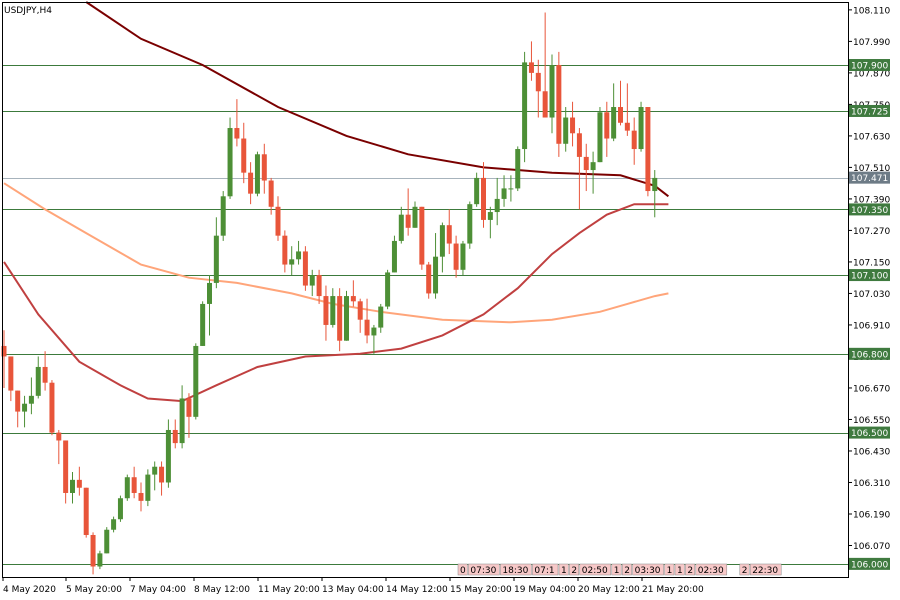  I want to click on session-marker-label: 02:50, so click(595, 571).